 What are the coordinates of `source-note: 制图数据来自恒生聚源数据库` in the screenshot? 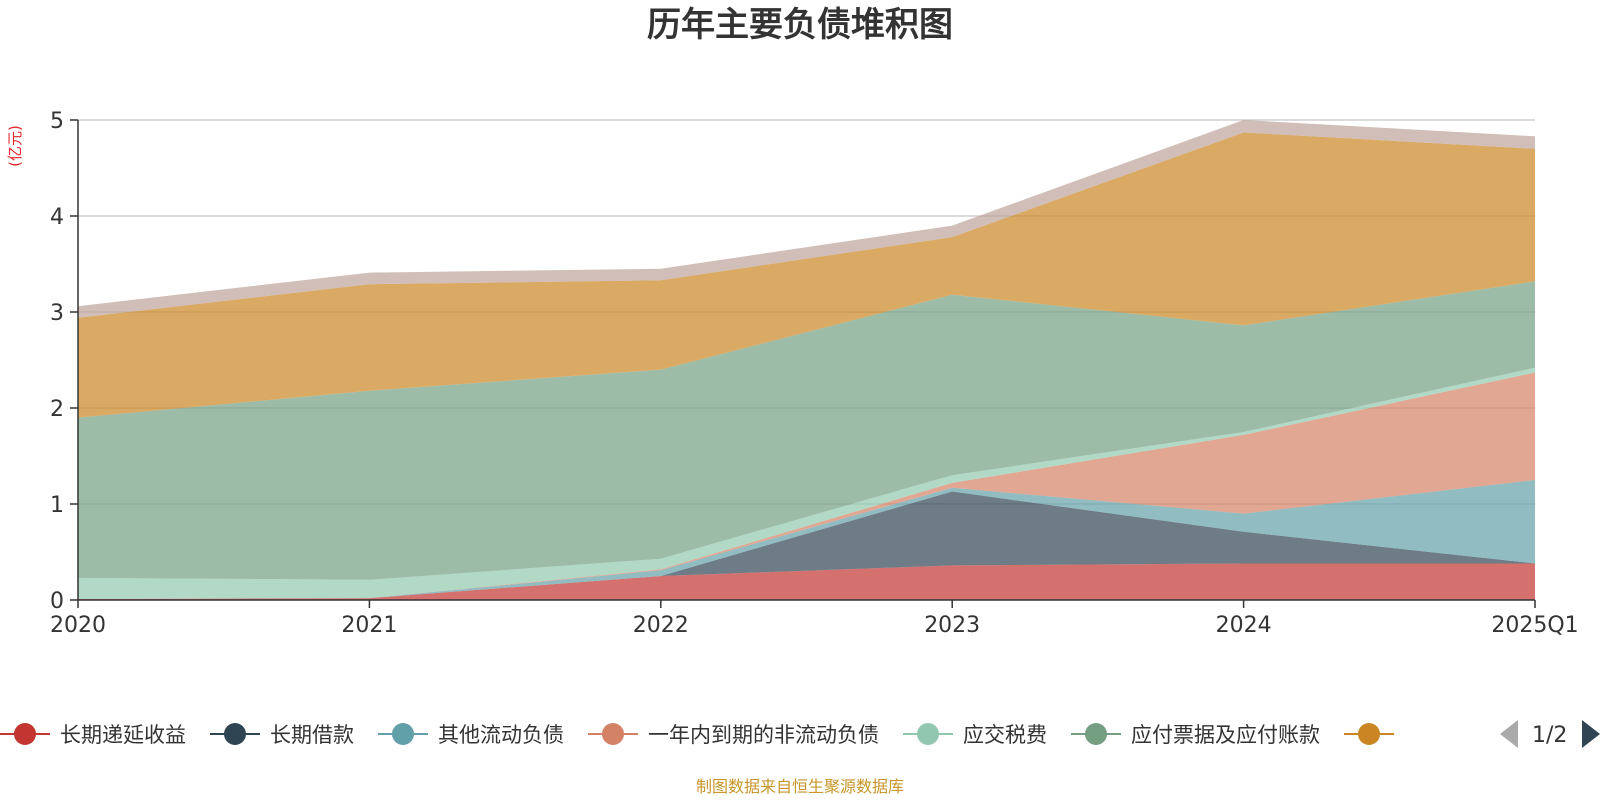 It's located at (800, 786).